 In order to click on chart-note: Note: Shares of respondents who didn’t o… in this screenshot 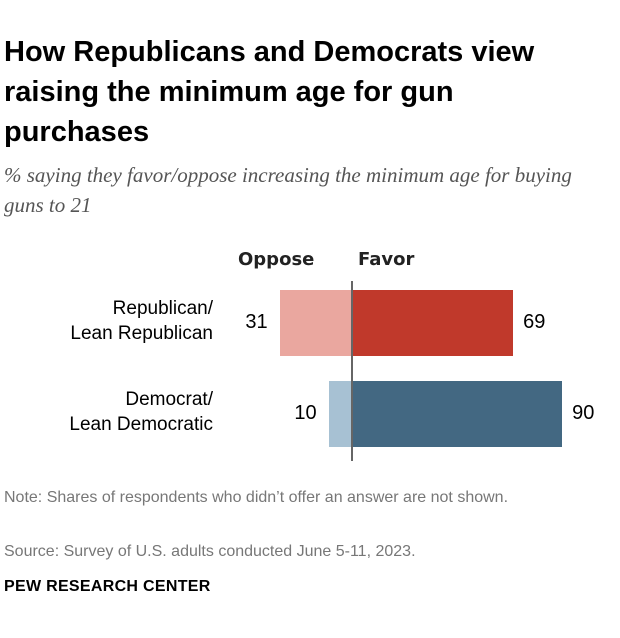, I will do `click(256, 497)`.